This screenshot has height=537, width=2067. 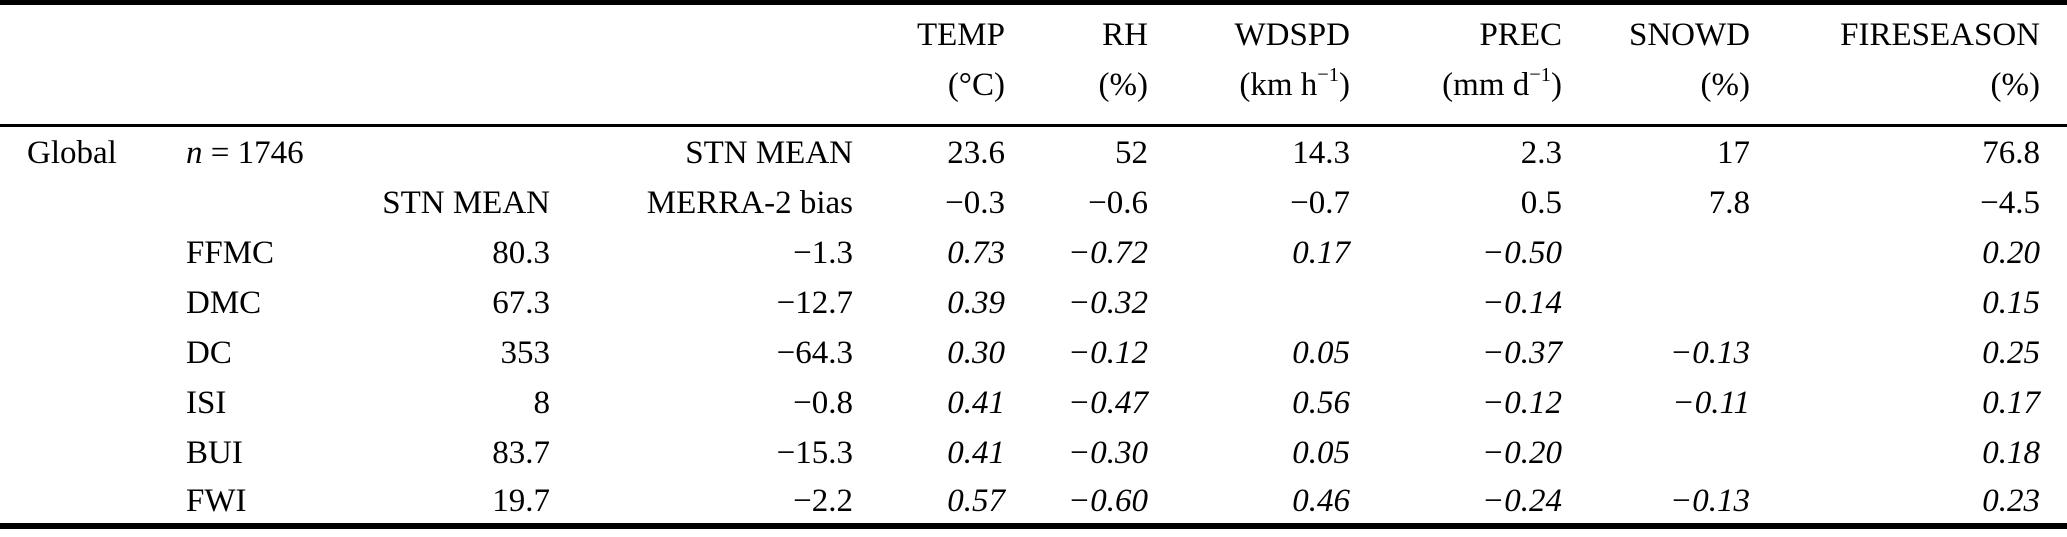 What do you see at coordinates (247, 201) in the screenshot?
I see `cell-index` at bounding box center [247, 201].